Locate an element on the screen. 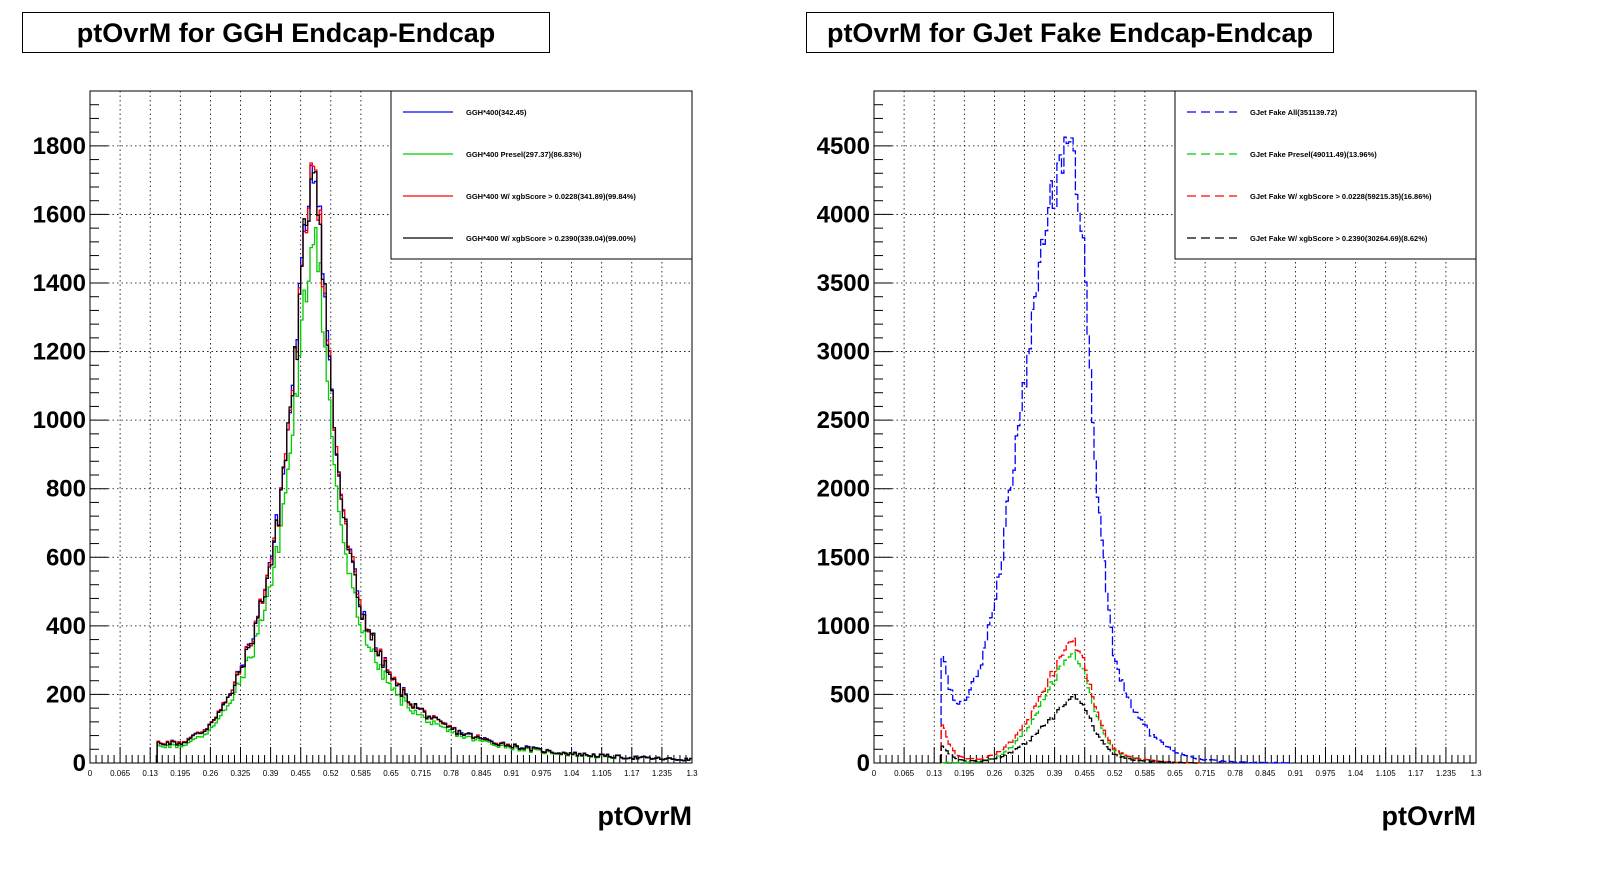  y-tick-label: 1800 is located at coordinates (59, 146).